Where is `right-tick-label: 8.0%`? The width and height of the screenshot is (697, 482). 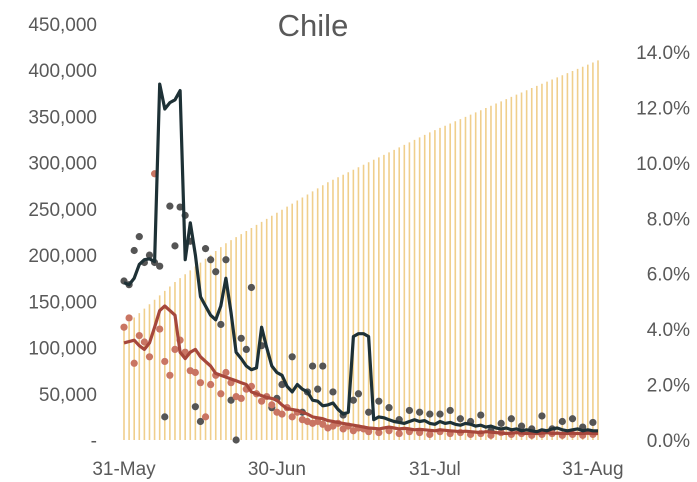
right-tick-label: 8.0% is located at coordinates (668, 219).